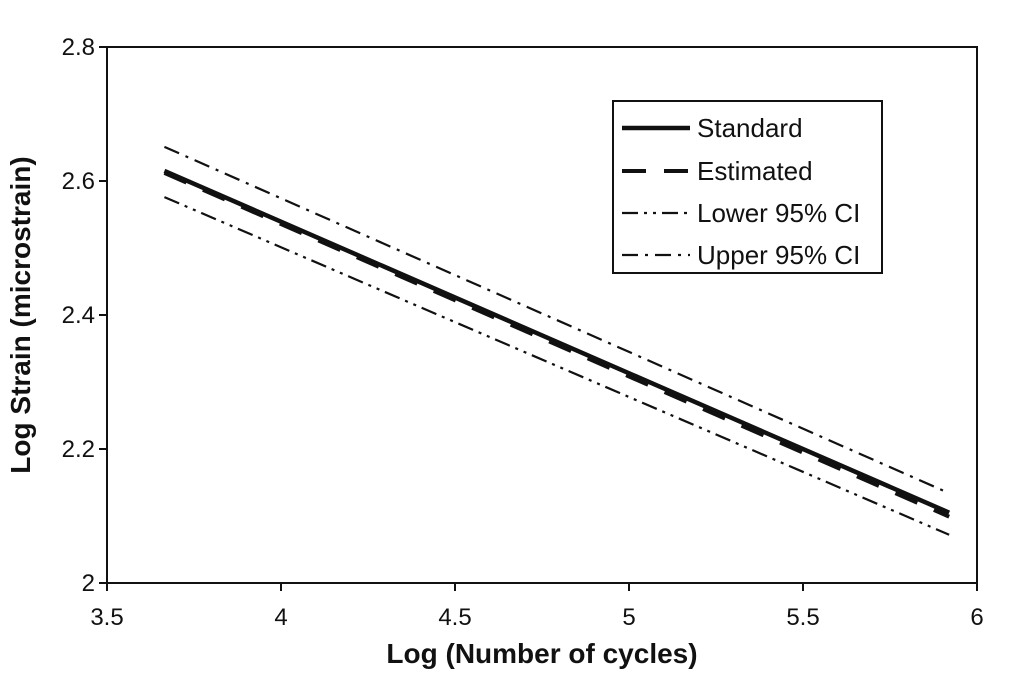  Describe the element at coordinates (20, 314) in the screenshot. I see `y-axis-title: Log Strain (microstrain)` at that location.